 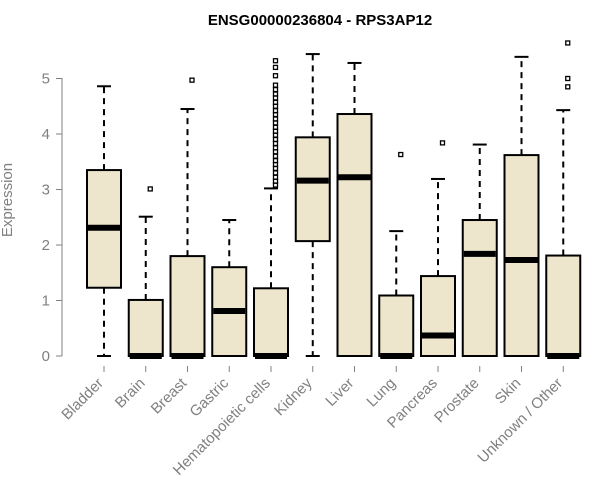 I want to click on y-tick-label: 1, so click(x=46, y=301).